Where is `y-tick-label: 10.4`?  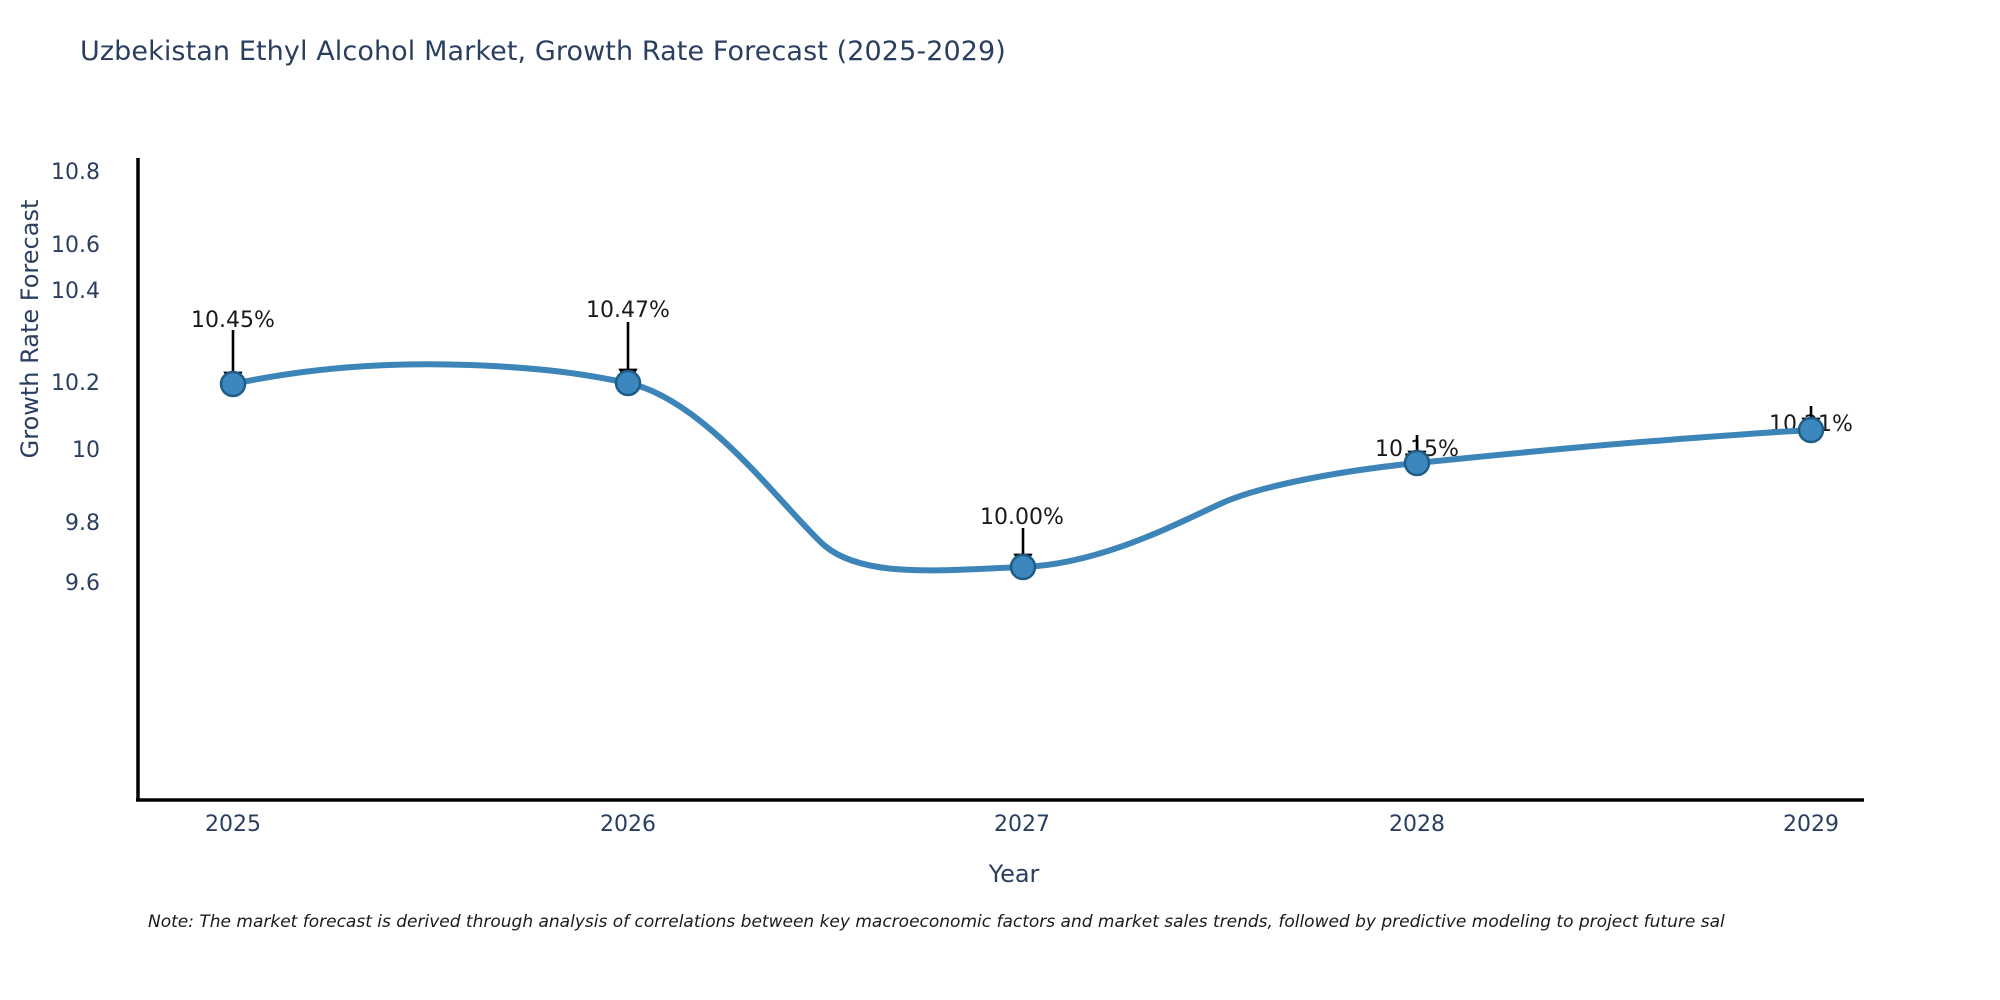
y-tick-label: 10.4 is located at coordinates (75, 291).